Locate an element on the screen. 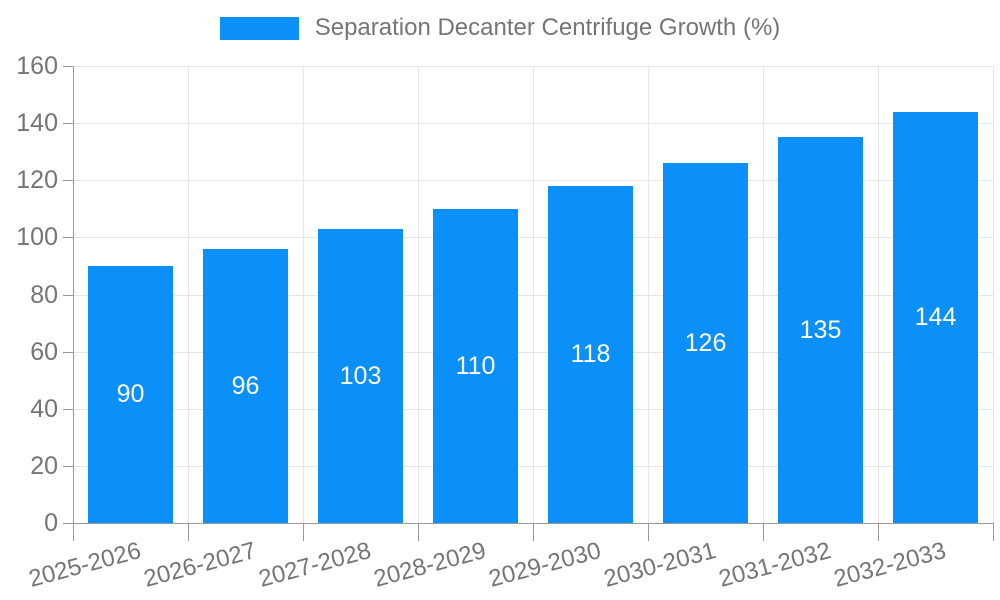  bar-2030-2031: 126 is located at coordinates (705, 343).